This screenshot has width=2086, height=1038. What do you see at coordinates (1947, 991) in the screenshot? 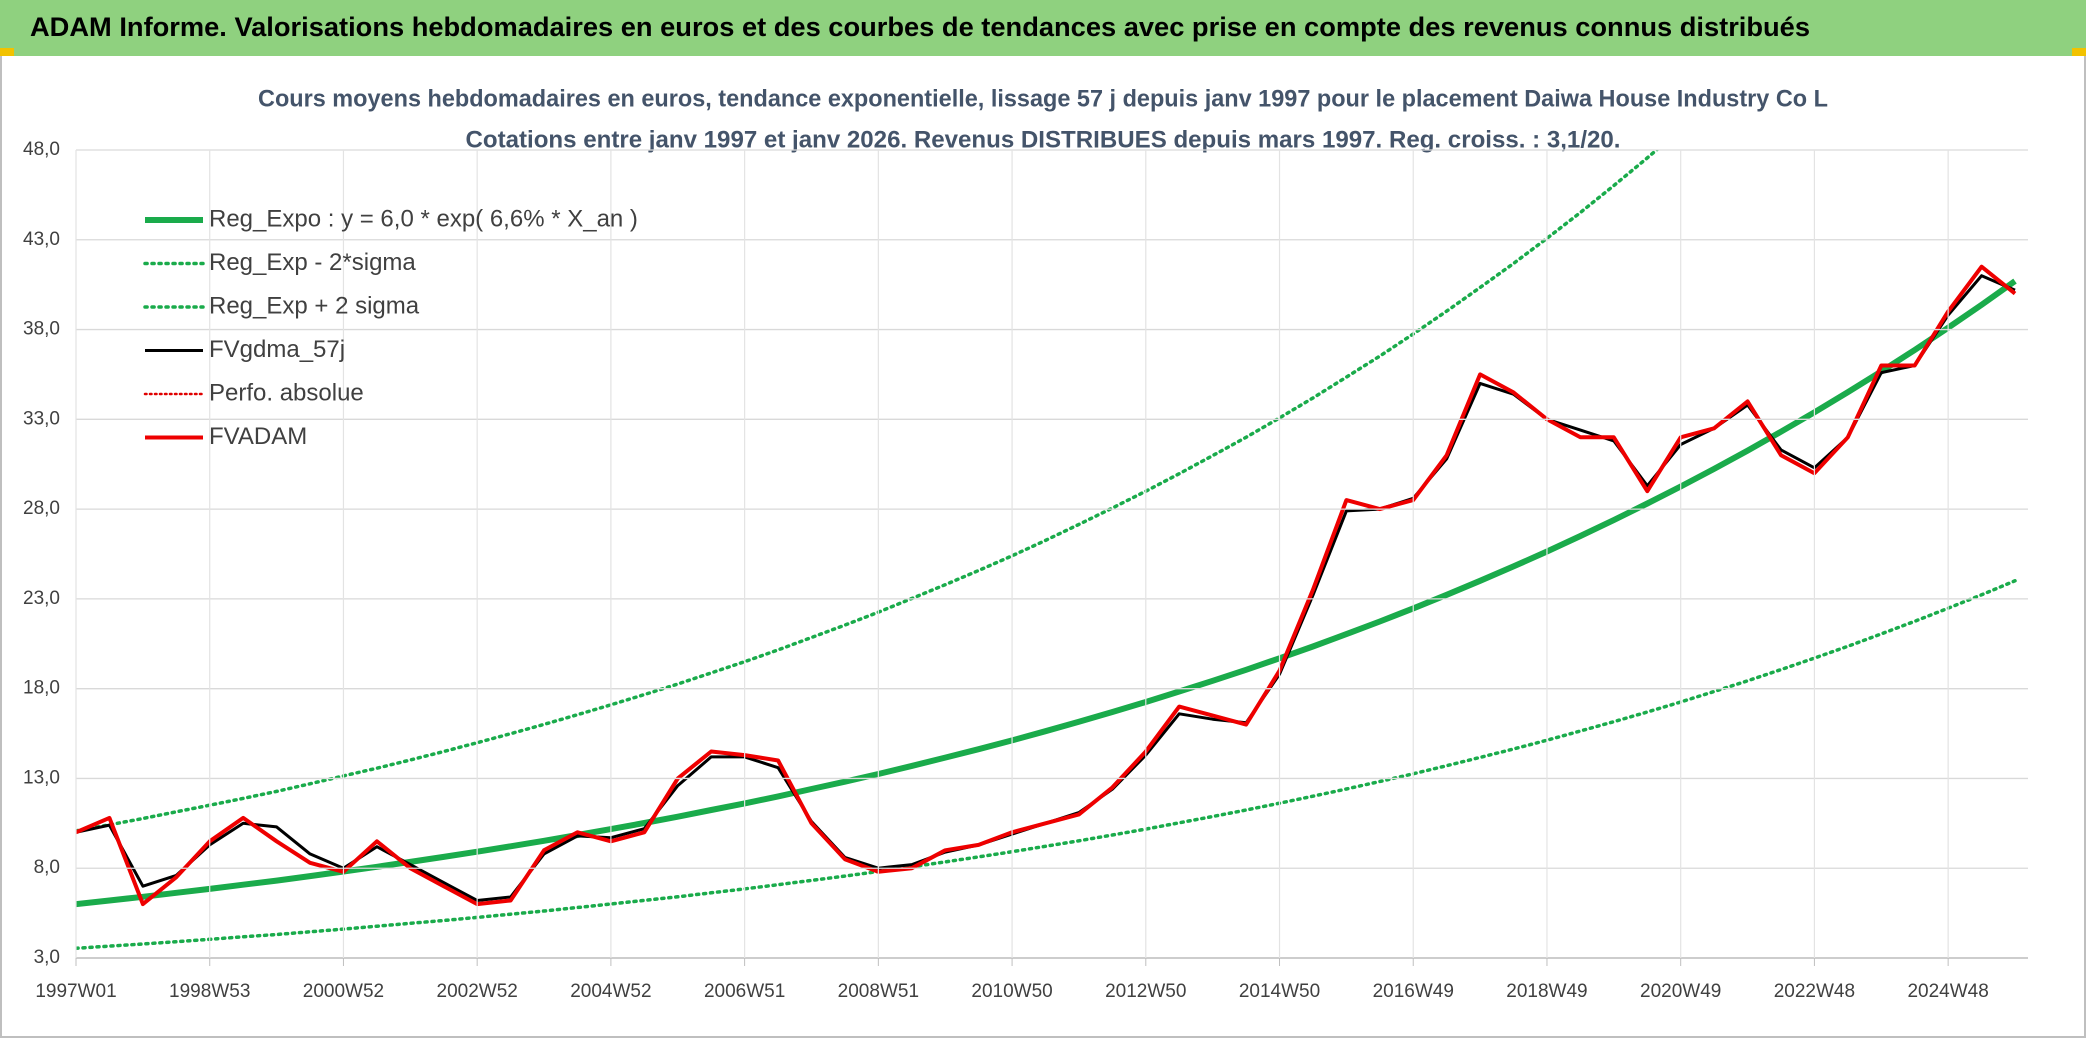
I see `x-tick-label: 2024W48` at bounding box center [1947, 991].